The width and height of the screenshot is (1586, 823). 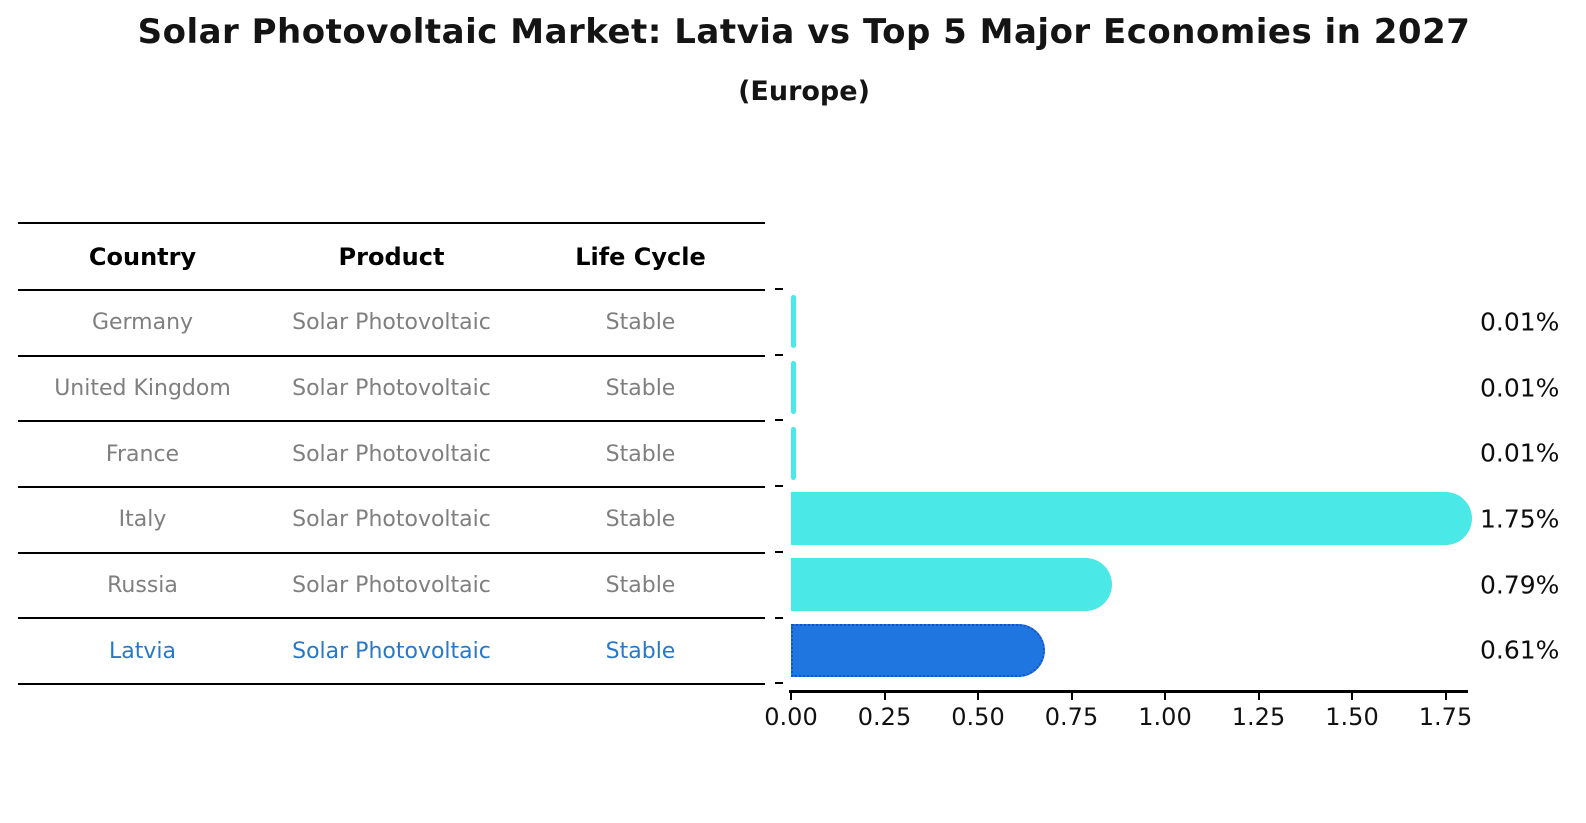 I want to click on value-label-latvia: 0.61%, so click(x=1520, y=650).